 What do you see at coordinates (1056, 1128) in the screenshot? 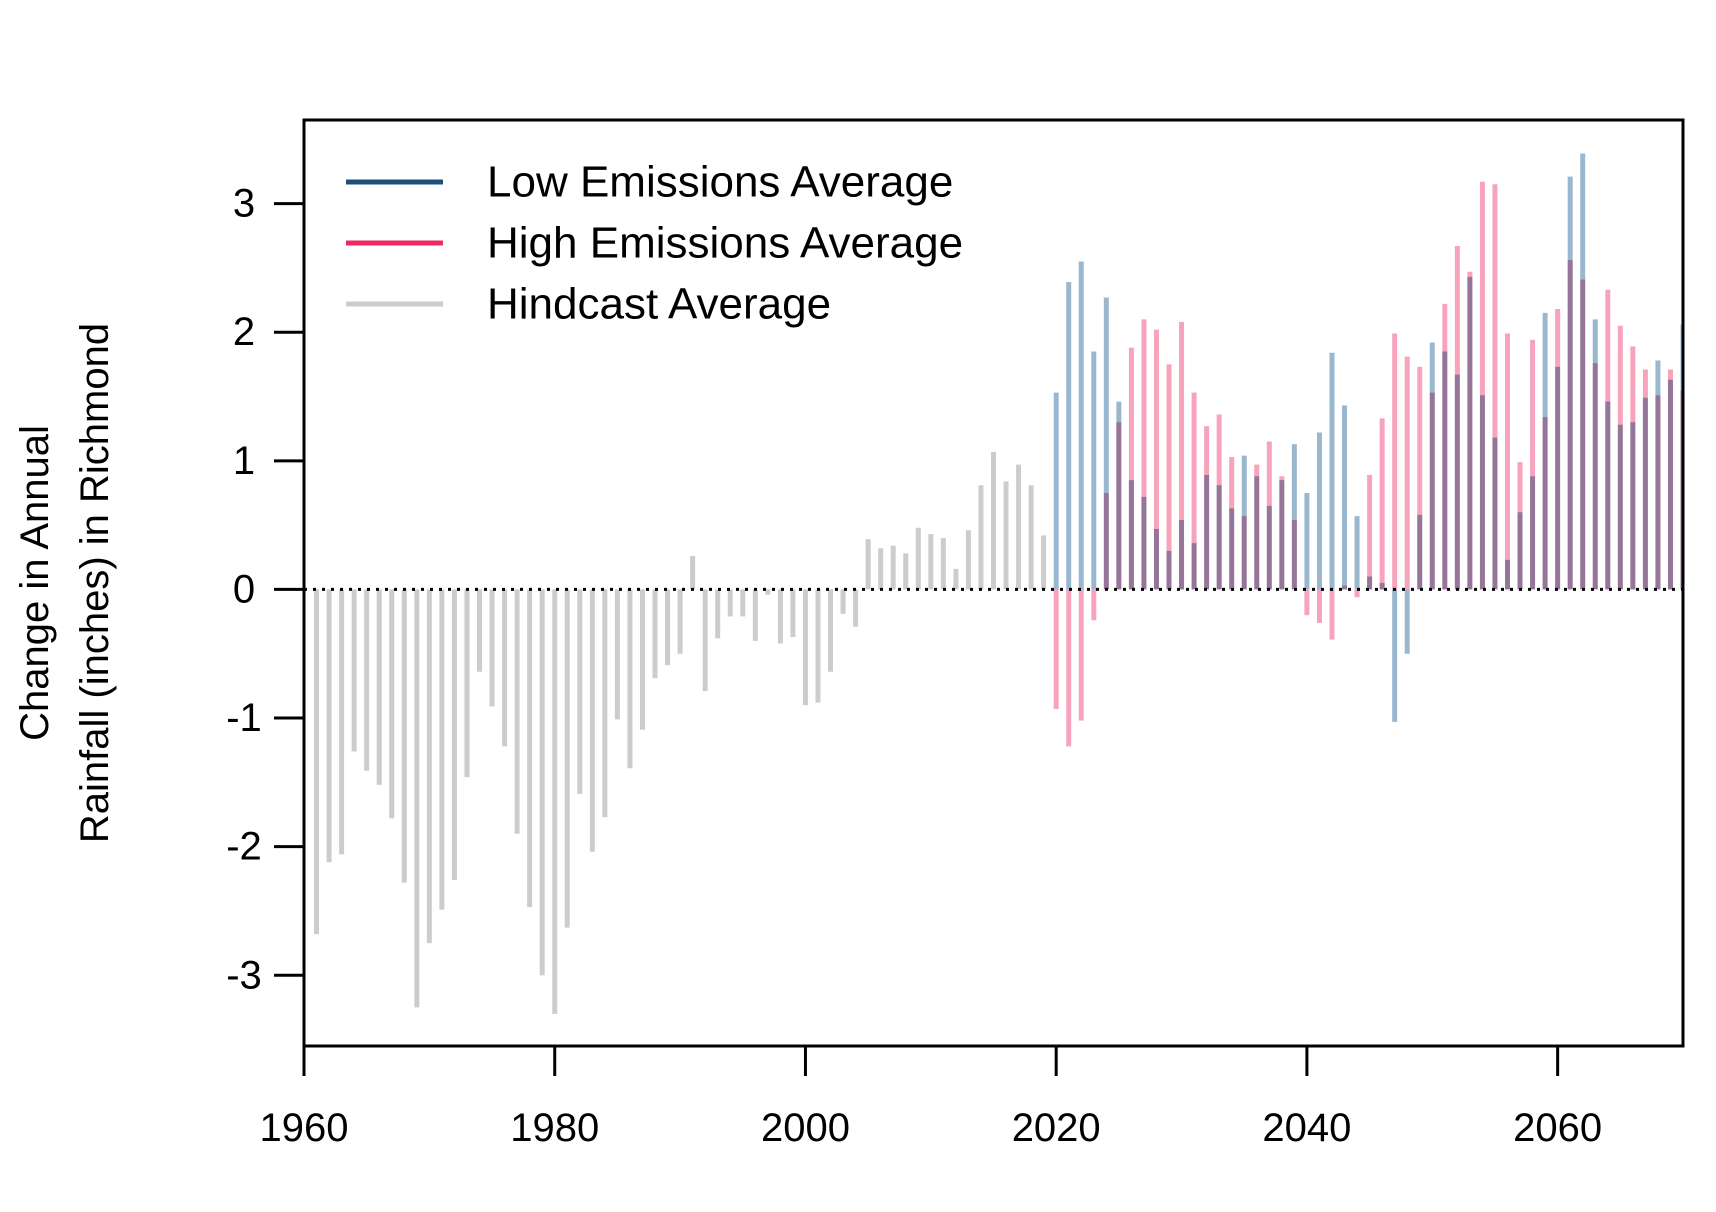
I see `x-tick-label-2020: 2020` at bounding box center [1056, 1128].